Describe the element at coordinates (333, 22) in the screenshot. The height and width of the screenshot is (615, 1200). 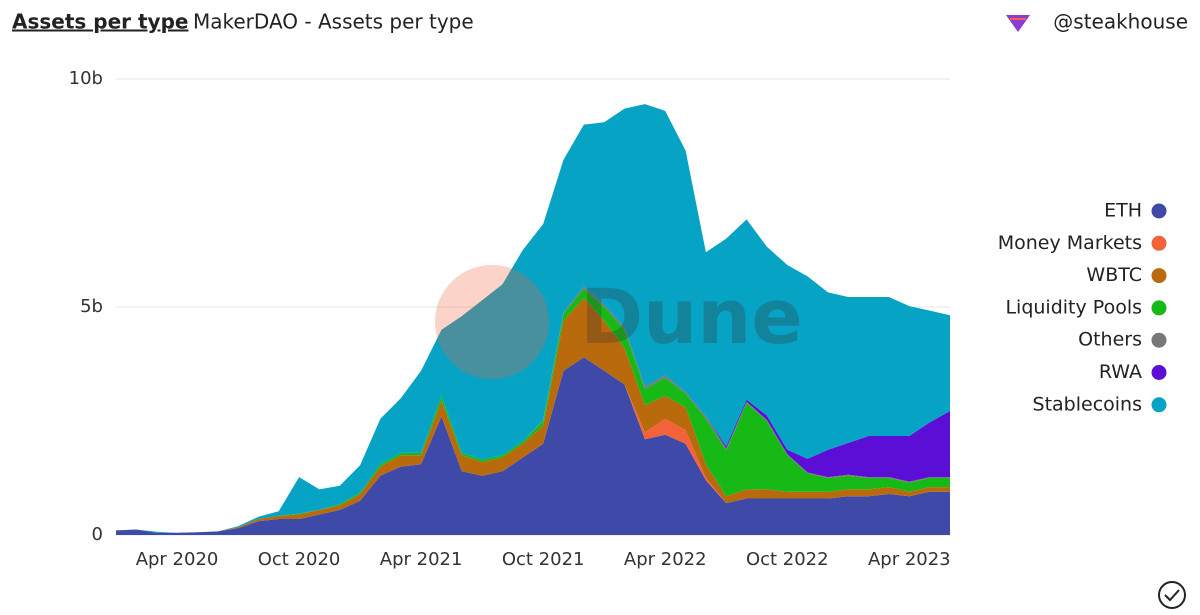
I see `chart-title: MakerDAO - Assets per type` at that location.